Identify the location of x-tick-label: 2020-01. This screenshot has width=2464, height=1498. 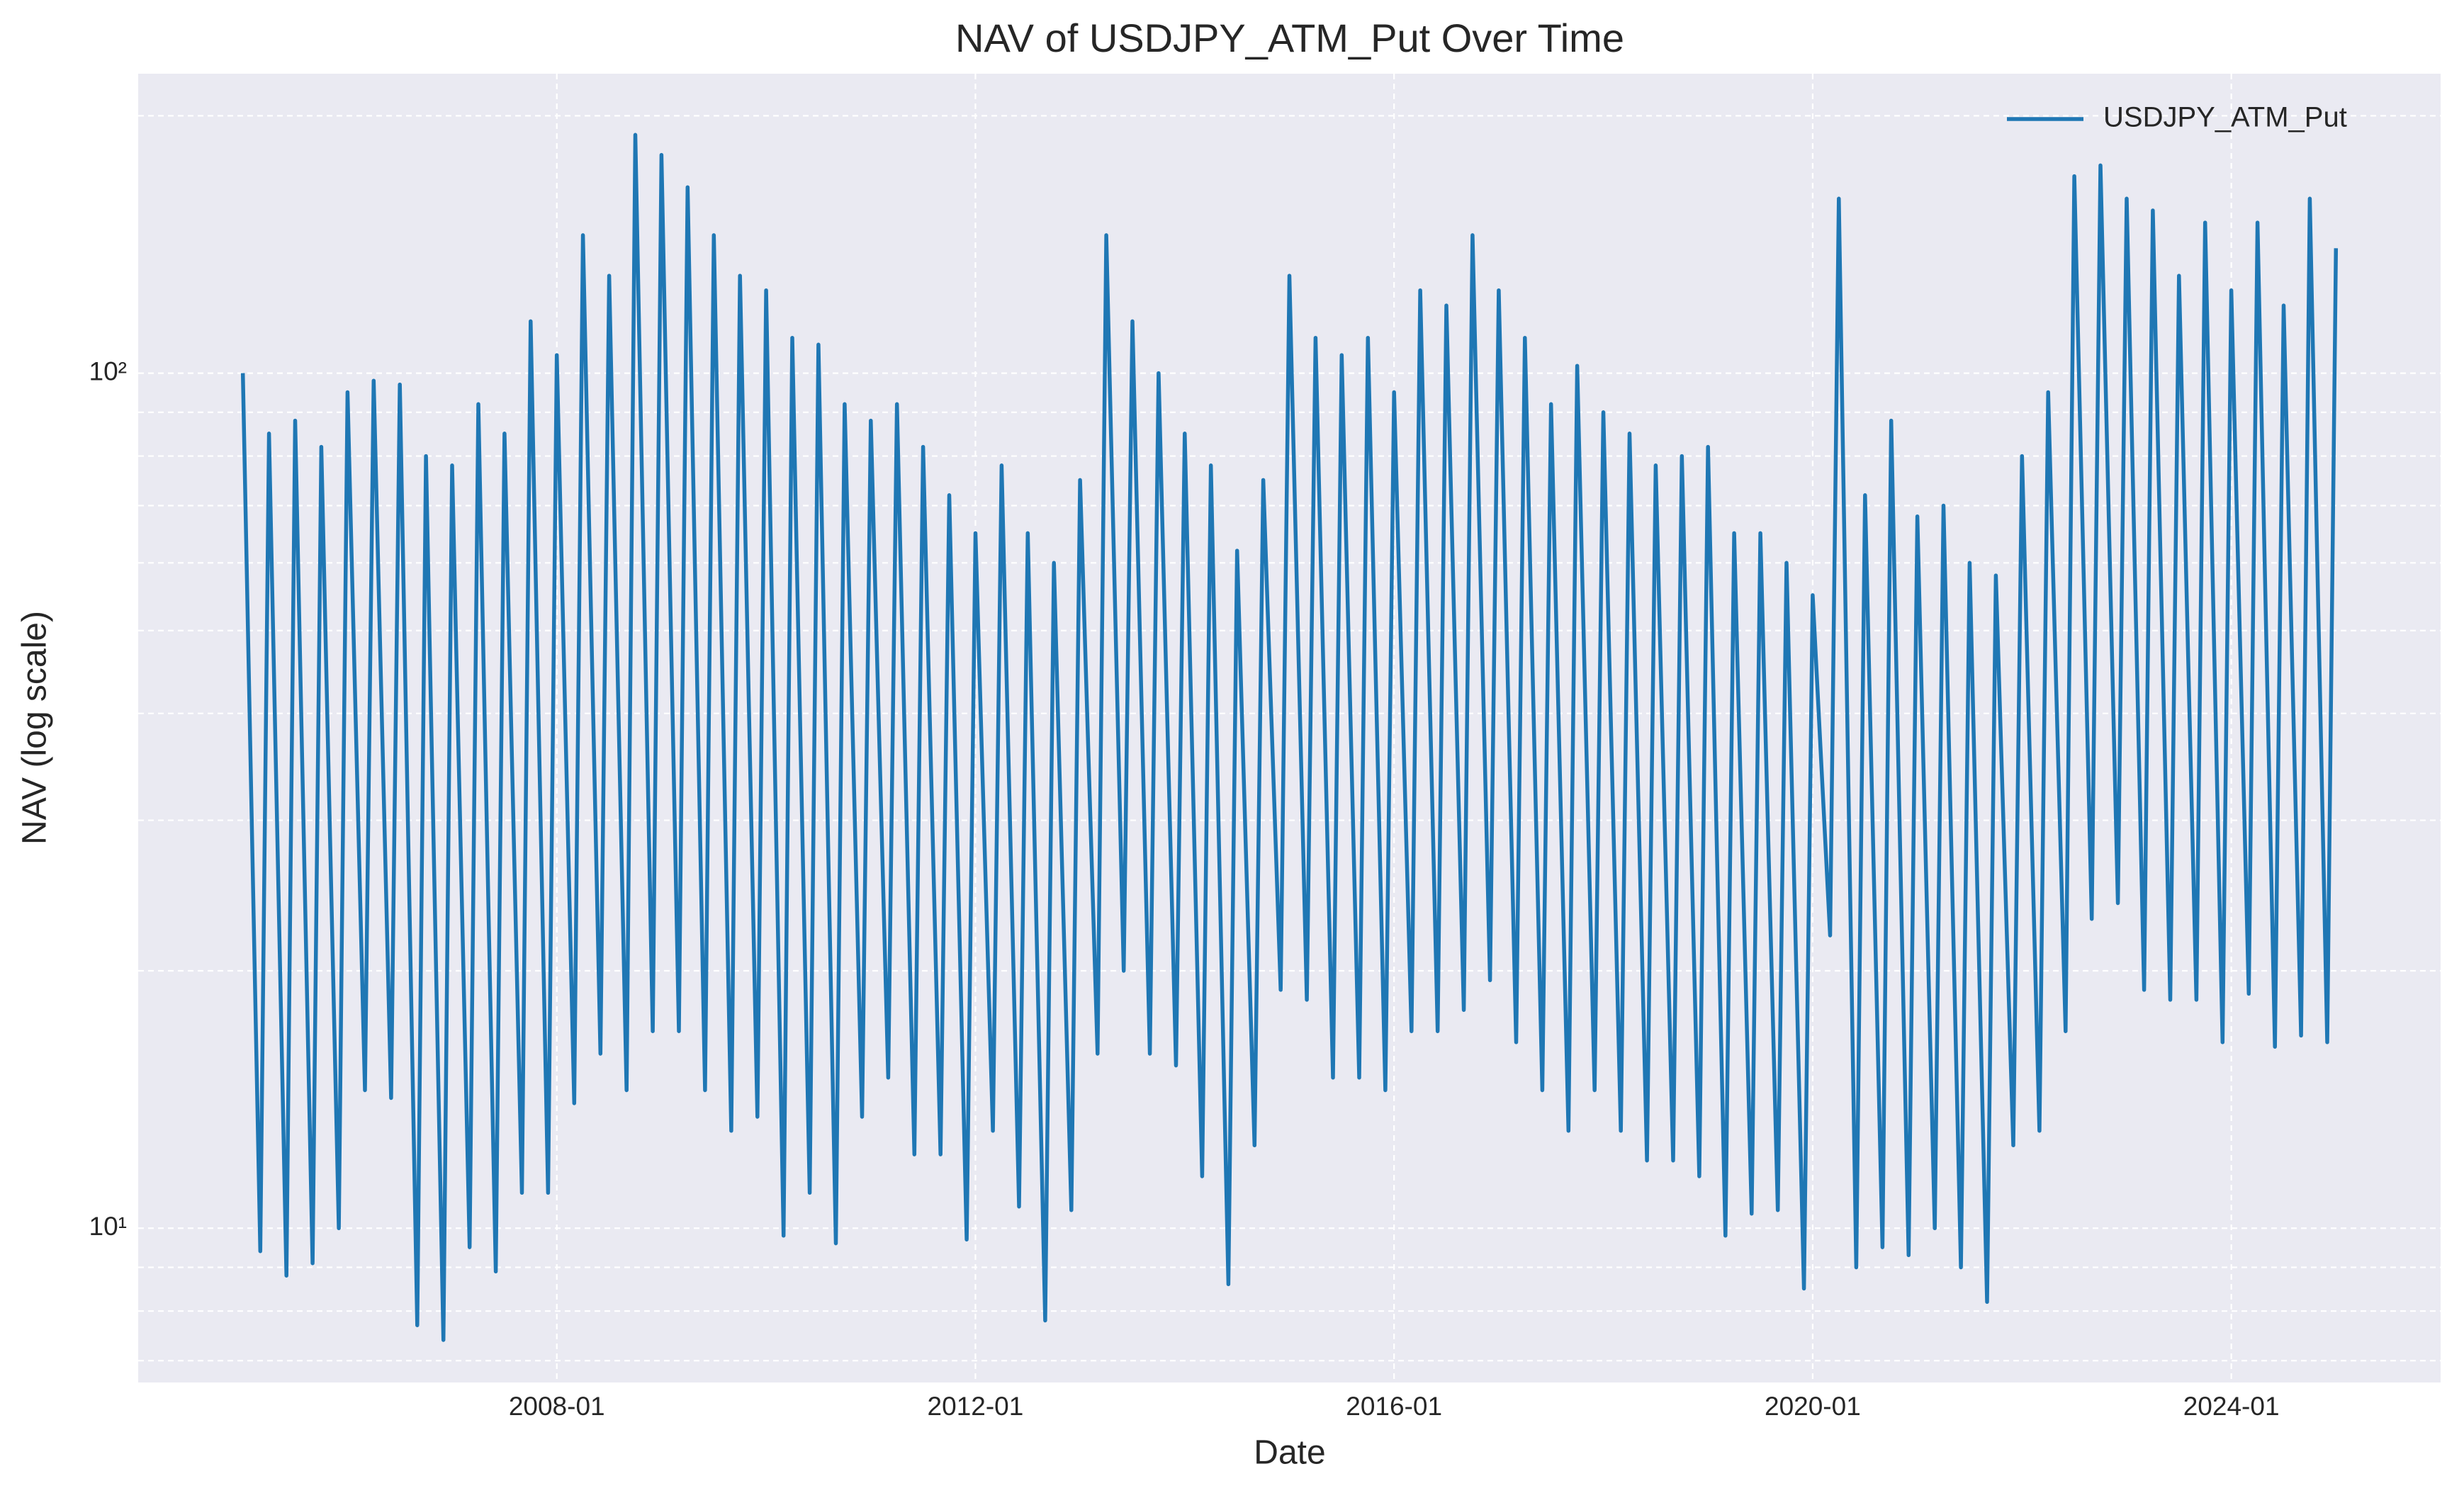
(1813, 1406).